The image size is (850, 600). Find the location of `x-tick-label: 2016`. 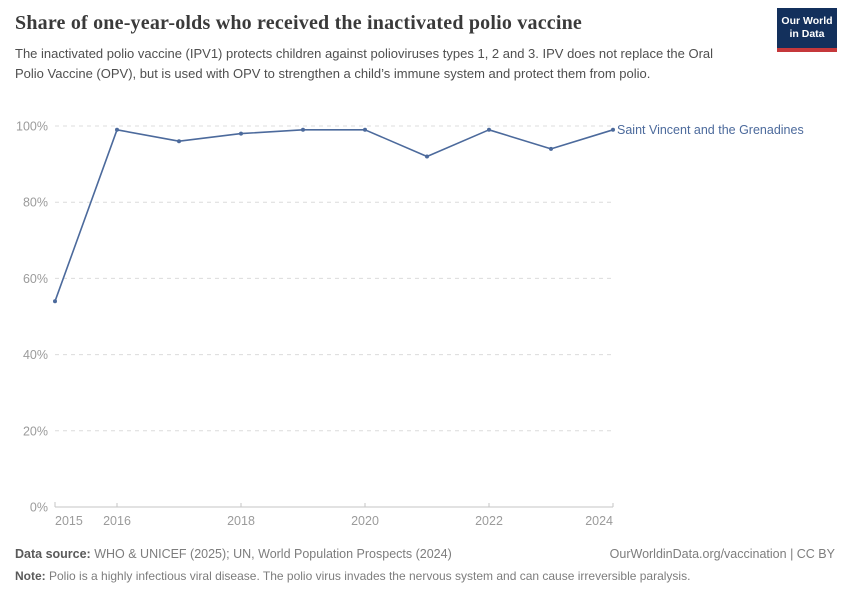

x-tick-label: 2016 is located at coordinates (117, 521).